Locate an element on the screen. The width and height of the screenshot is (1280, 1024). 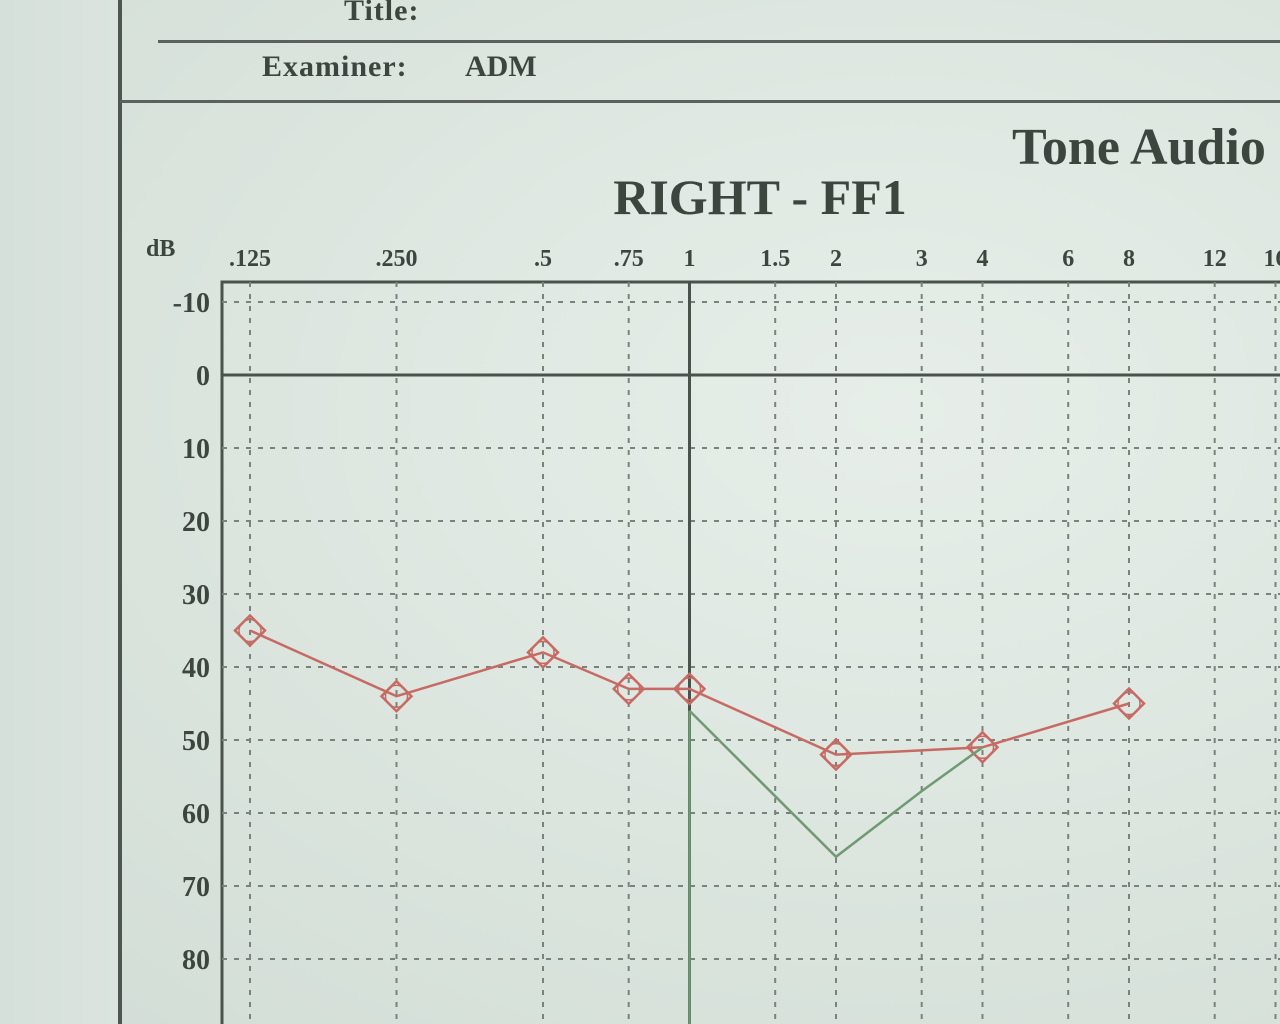
x-tick-label: 3 is located at coordinates (922, 259).